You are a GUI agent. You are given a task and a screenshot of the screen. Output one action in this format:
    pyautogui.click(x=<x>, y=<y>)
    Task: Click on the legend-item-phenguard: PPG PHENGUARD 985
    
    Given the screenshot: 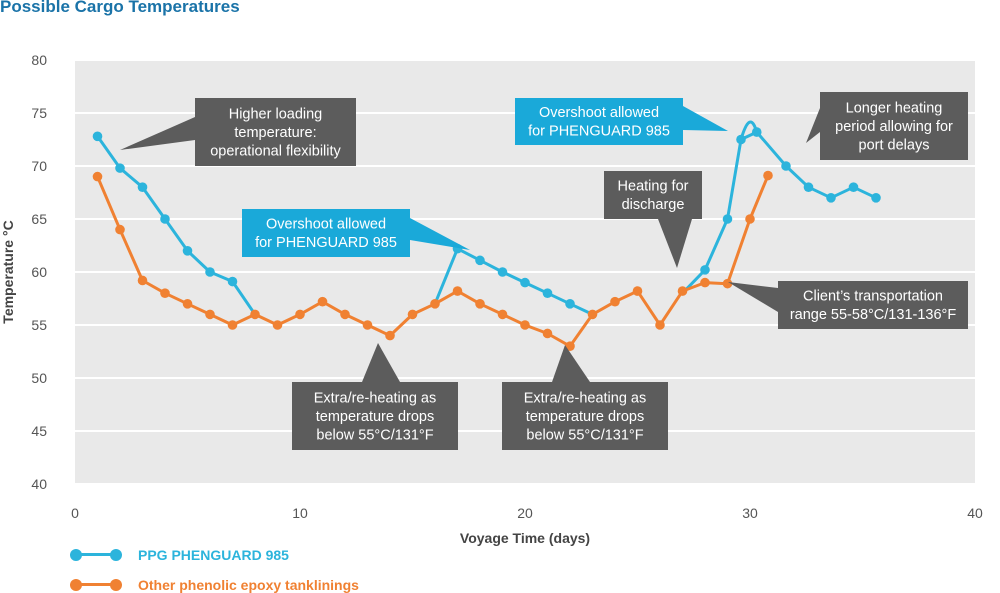 What is the action you would take?
    pyautogui.click(x=179, y=555)
    